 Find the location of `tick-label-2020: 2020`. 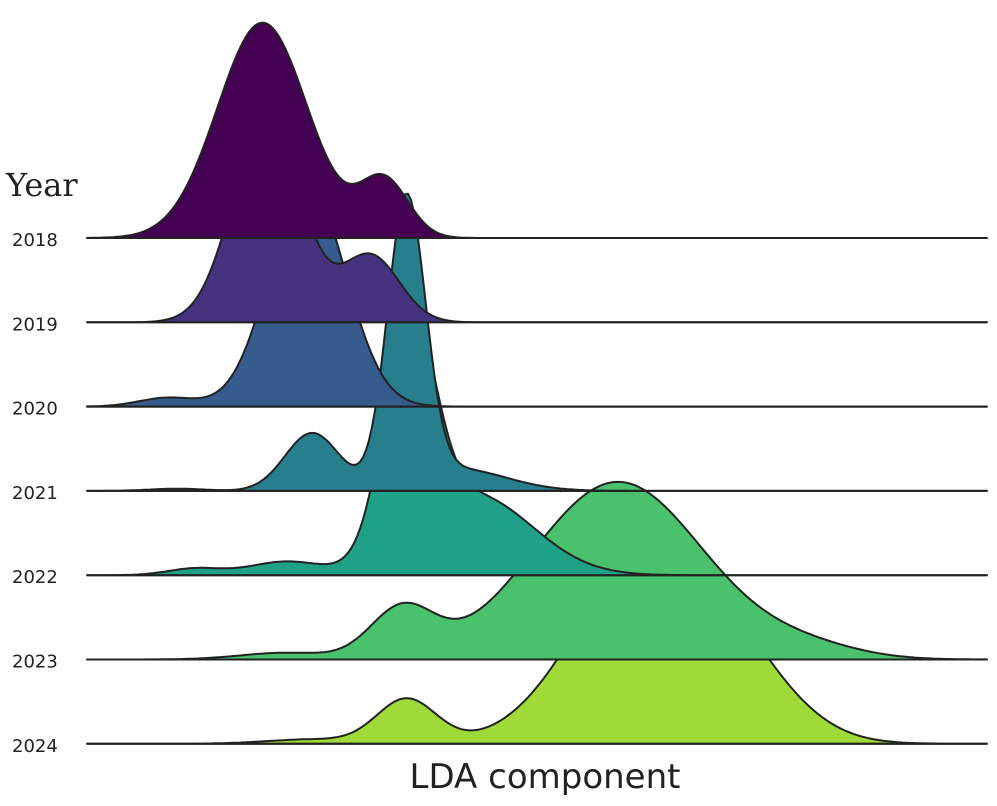

tick-label-2020: 2020 is located at coordinates (35, 409).